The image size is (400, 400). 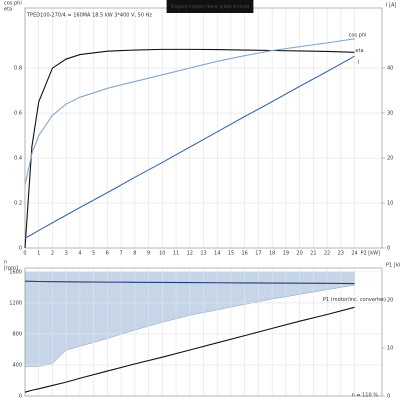 What do you see at coordinates (162, 254) in the screenshot?
I see `x-tick-label: 10` at bounding box center [162, 254].